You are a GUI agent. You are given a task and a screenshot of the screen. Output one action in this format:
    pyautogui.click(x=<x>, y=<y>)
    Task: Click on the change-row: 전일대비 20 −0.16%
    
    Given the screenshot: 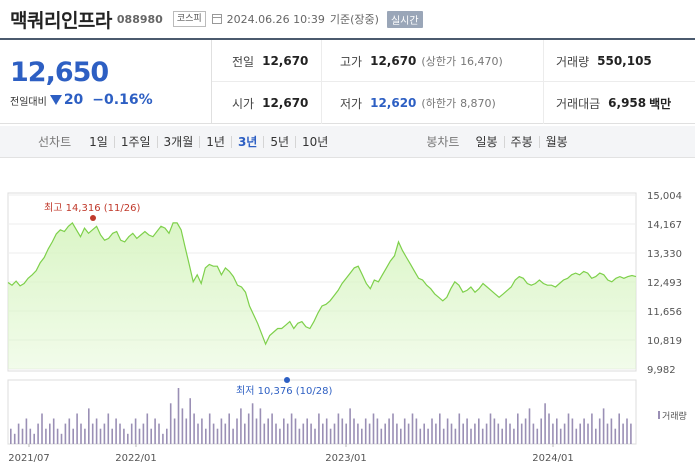 What is the action you would take?
    pyautogui.click(x=110, y=100)
    